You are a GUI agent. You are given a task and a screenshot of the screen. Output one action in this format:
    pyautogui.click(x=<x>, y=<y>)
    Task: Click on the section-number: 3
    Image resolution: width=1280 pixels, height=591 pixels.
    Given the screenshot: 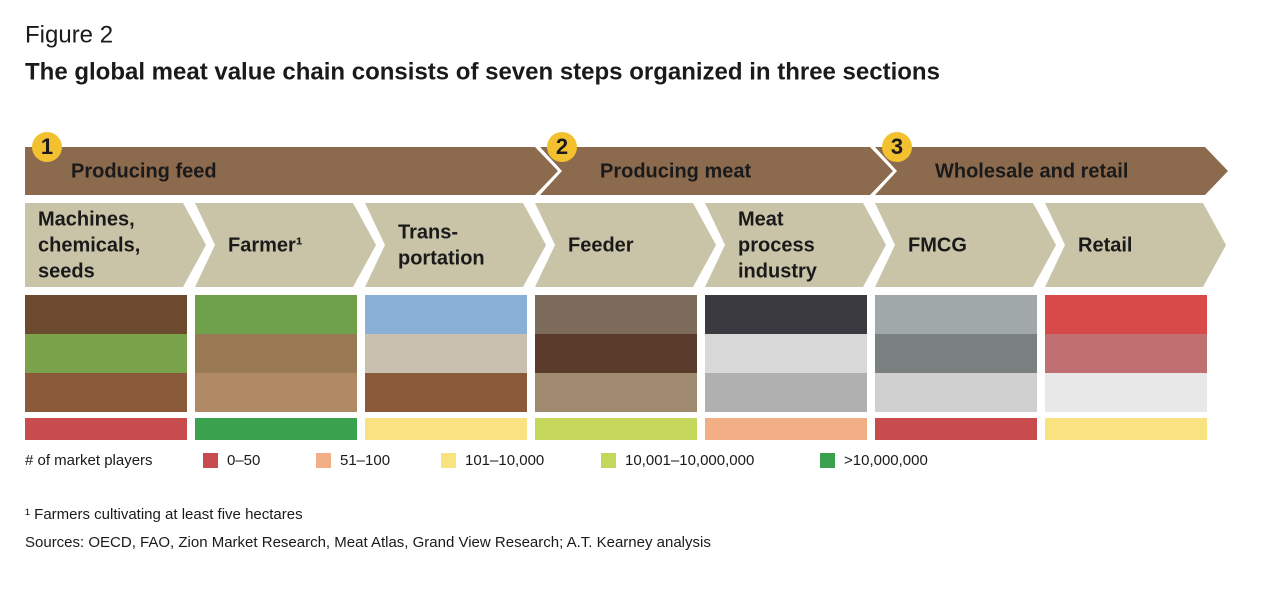 What is the action you would take?
    pyautogui.click(x=897, y=146)
    